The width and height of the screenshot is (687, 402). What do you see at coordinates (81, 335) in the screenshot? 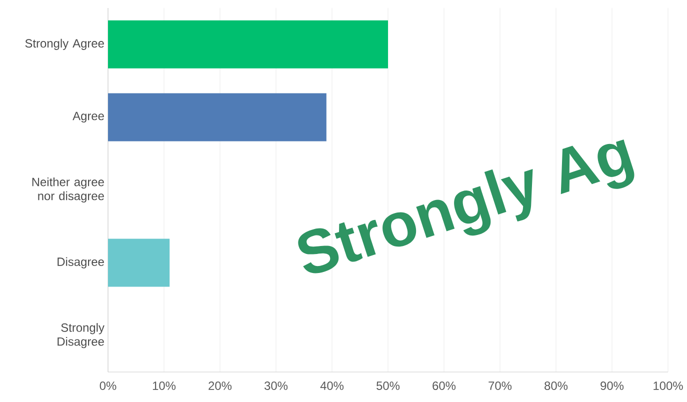
I see `y-tick-label: Strongly Disagree` at bounding box center [81, 335].